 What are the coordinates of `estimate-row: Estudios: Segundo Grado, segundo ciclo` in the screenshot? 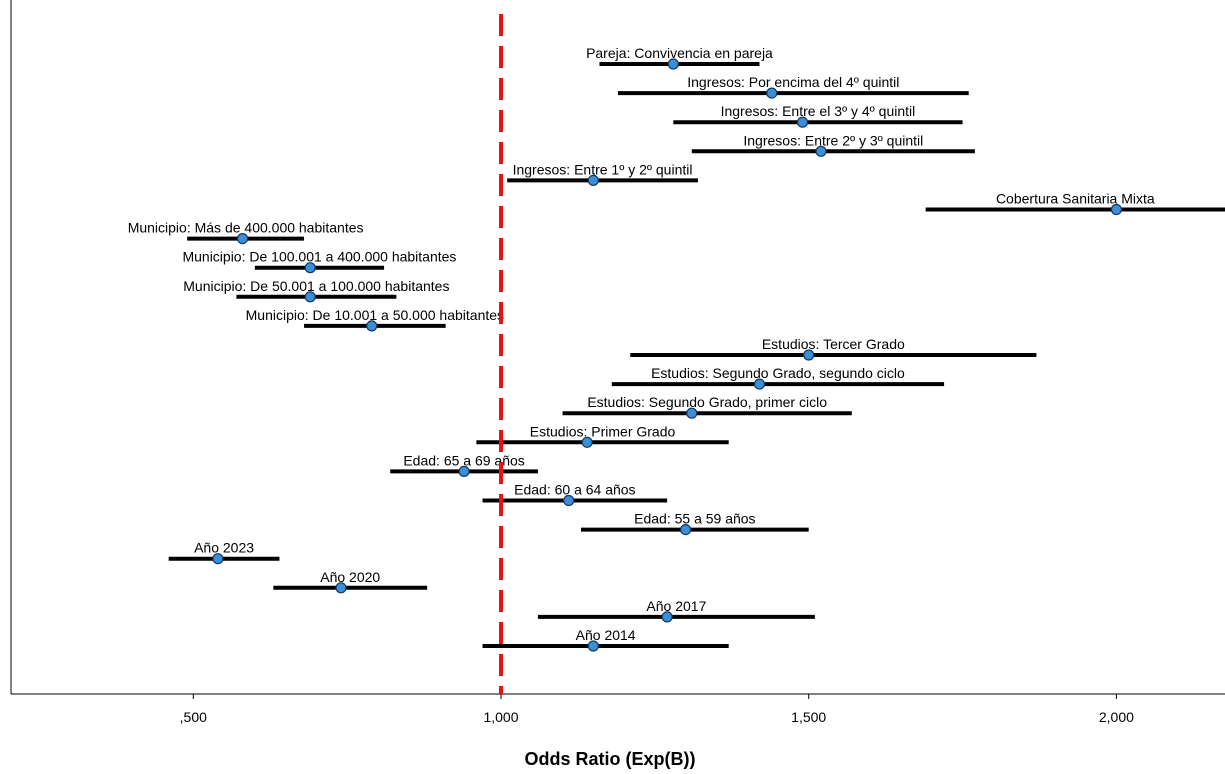 It's located at (778, 377).